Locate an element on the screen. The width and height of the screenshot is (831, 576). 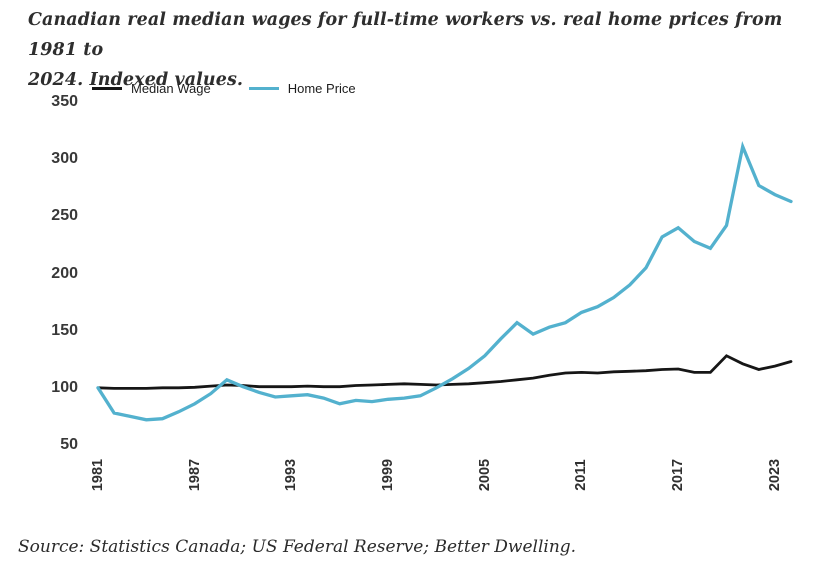
x-axis-tick-label: 2017 is located at coordinates (678, 475).